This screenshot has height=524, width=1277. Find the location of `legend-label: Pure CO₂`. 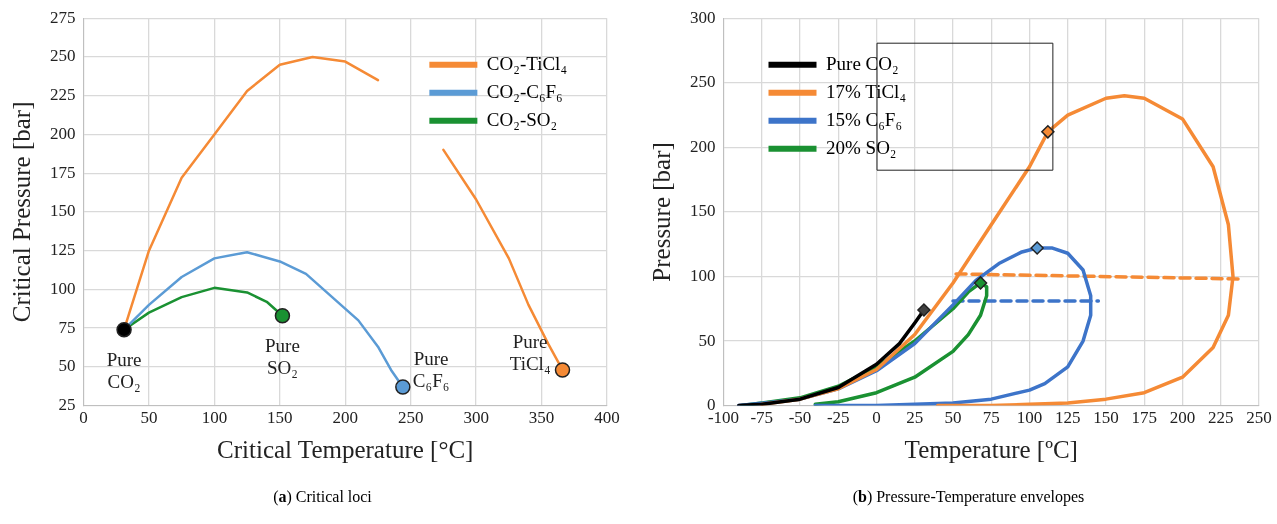

legend-label: Pure CO₂ is located at coordinates (862, 63).